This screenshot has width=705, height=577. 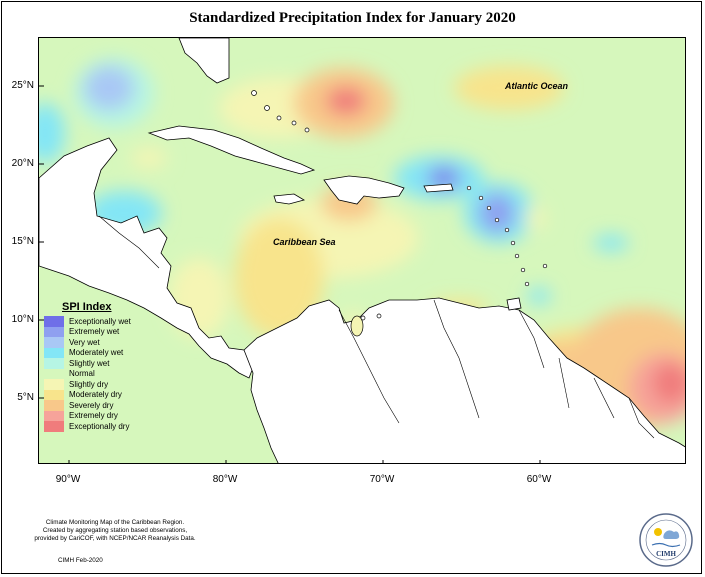 What do you see at coordinates (94, 332) in the screenshot?
I see `legend-label: Extremely wet` at bounding box center [94, 332].